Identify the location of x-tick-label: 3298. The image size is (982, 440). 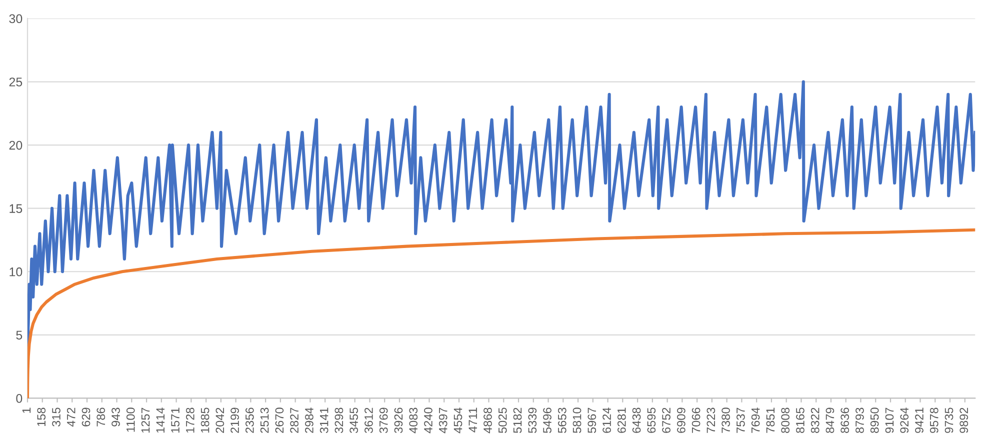
(339, 421).